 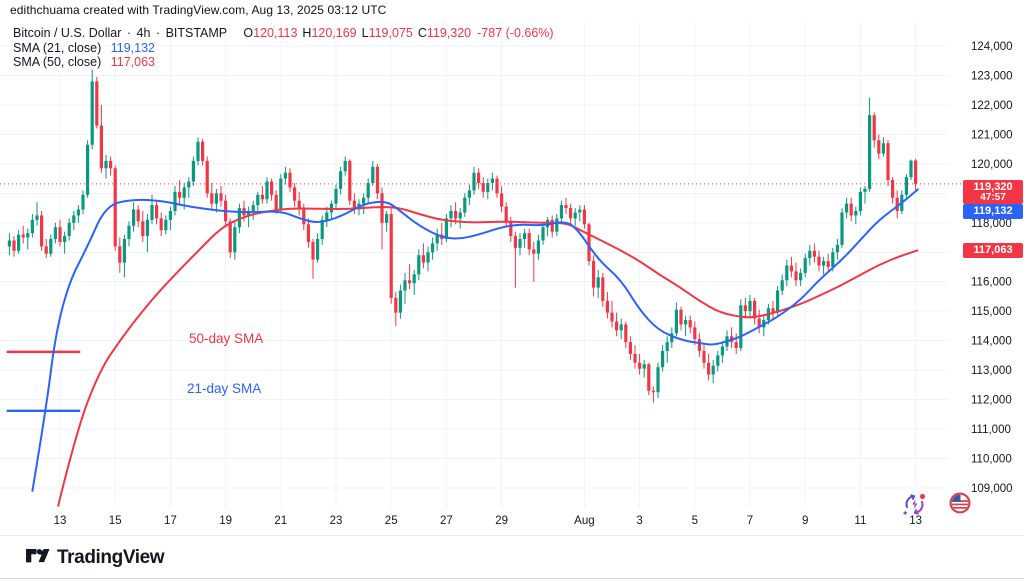 What do you see at coordinates (225, 521) in the screenshot?
I see `time-axis-label: 19` at bounding box center [225, 521].